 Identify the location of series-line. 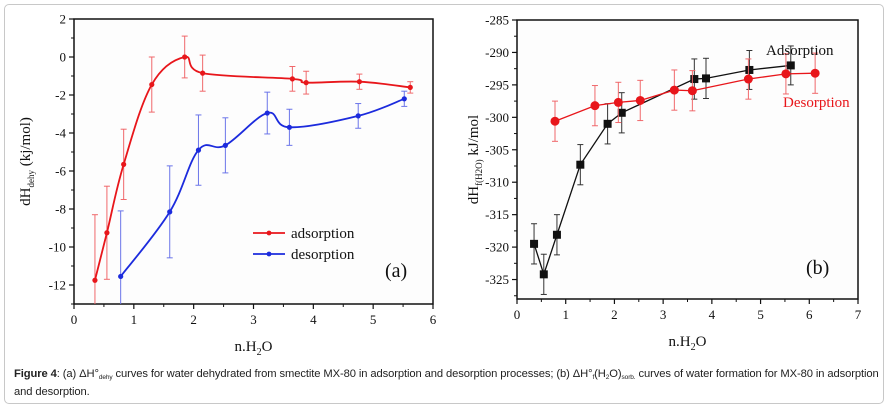
(662, 170).